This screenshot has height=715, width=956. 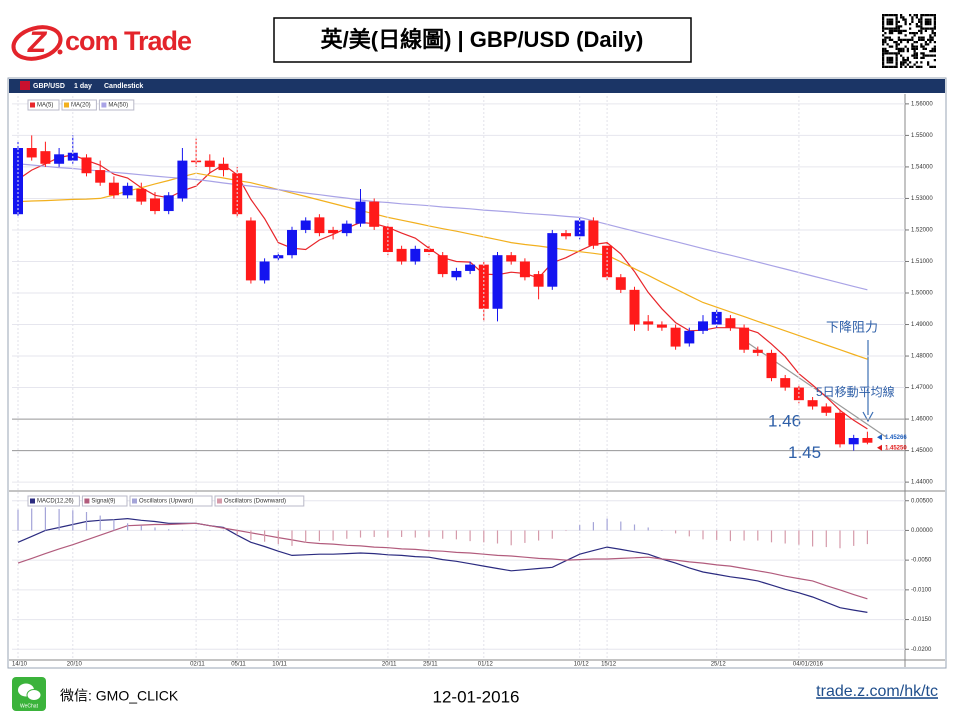 What do you see at coordinates (486, 665) in the screenshot?
I see `x-tick-label: 01/12` at bounding box center [486, 665].